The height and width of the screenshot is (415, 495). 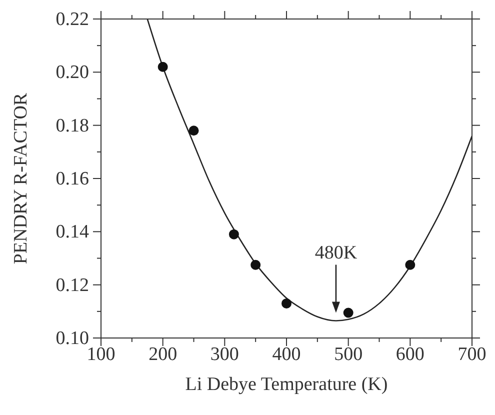 What do you see at coordinates (286, 384) in the screenshot?
I see `x-axis-title: Li Debye Temperature (K)` at bounding box center [286, 384].